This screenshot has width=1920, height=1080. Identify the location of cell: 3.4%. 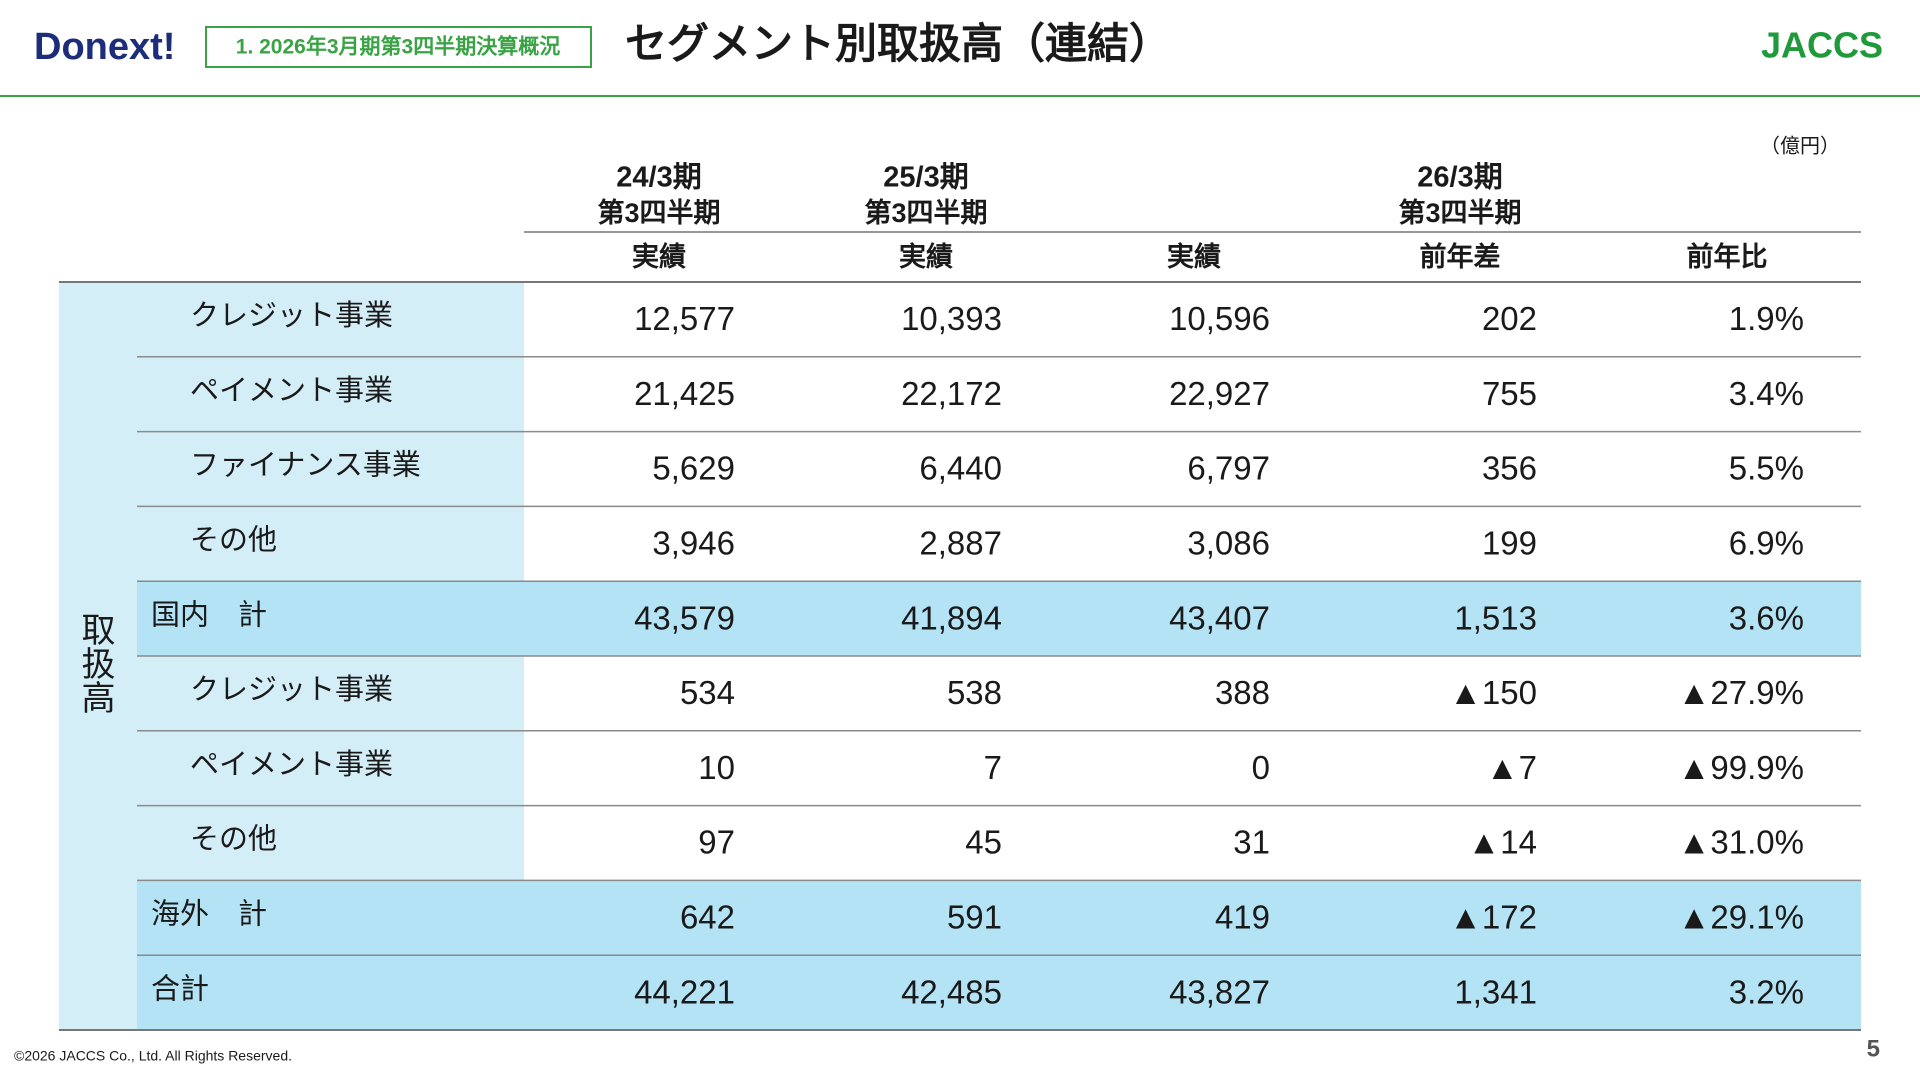
(1766, 393).